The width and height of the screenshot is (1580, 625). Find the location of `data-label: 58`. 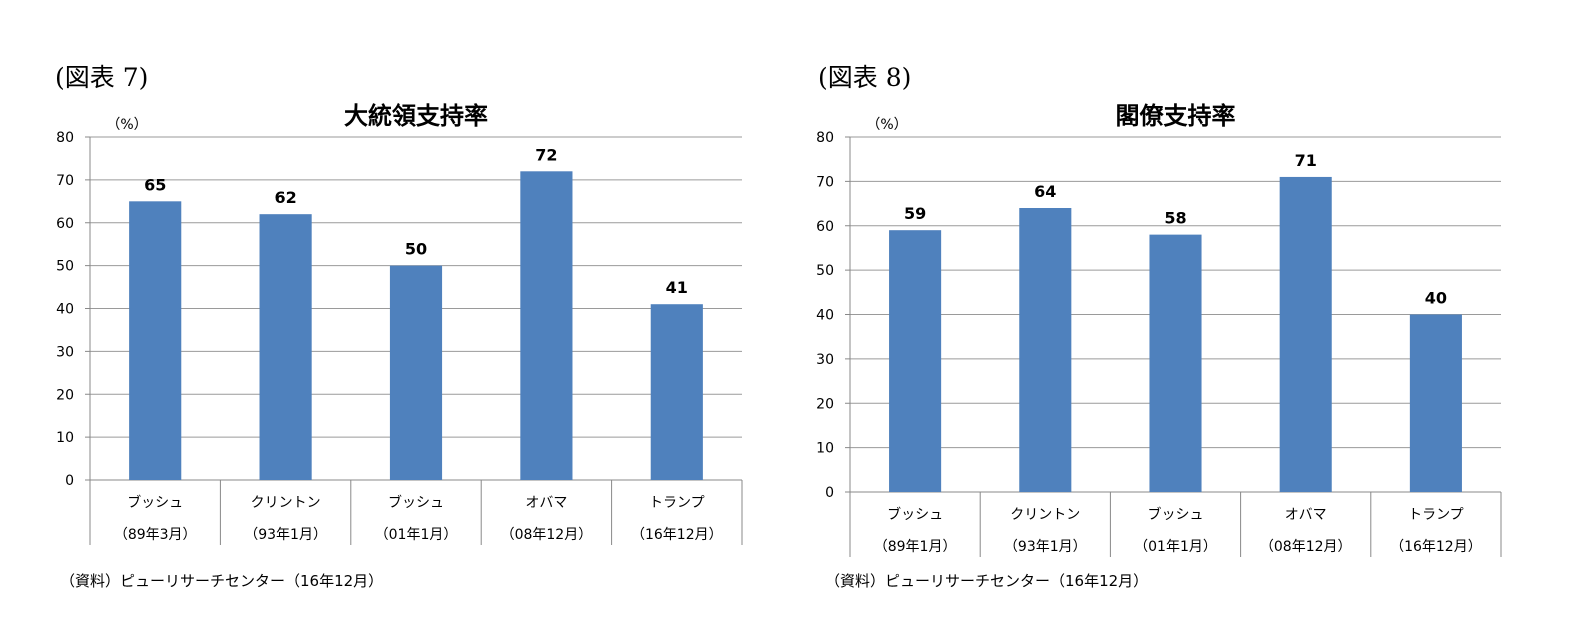

data-label: 58 is located at coordinates (1175, 218).